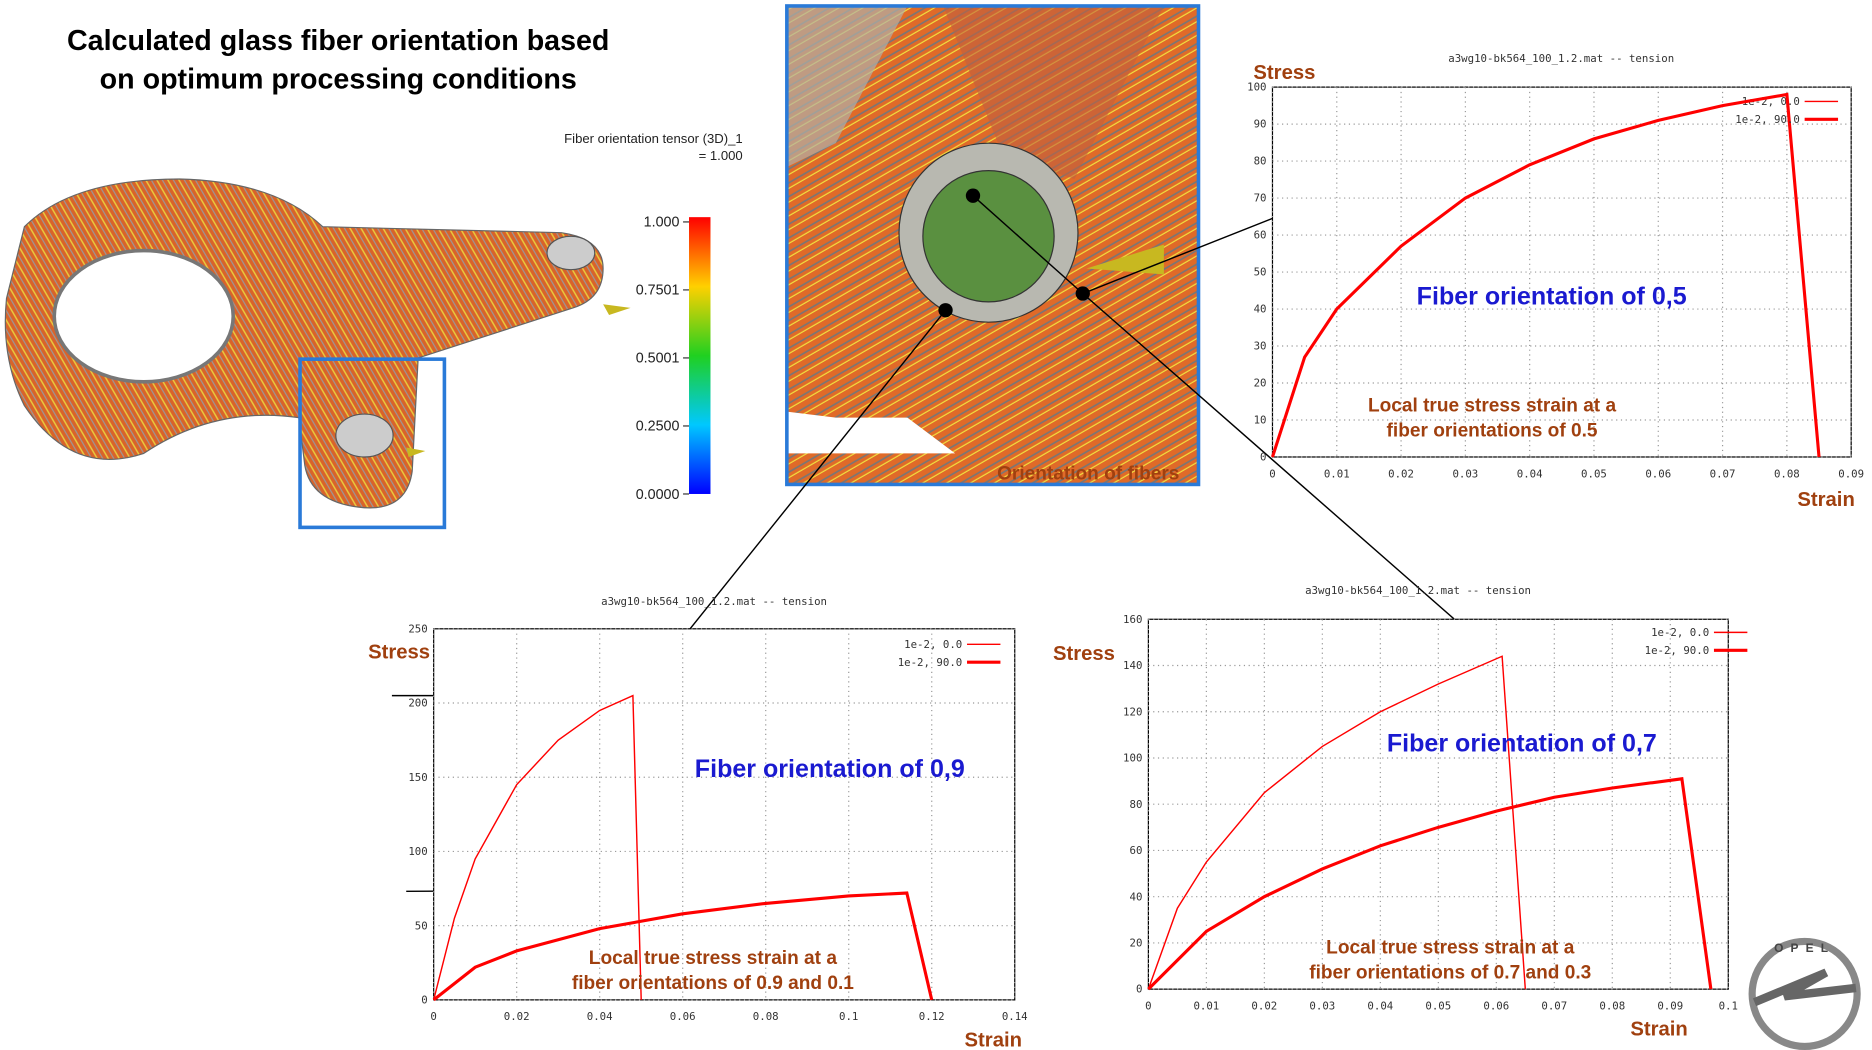  What do you see at coordinates (653, 138) in the screenshot?
I see `colorbar-title: Fiber orientation tensor (3D)_1` at bounding box center [653, 138].